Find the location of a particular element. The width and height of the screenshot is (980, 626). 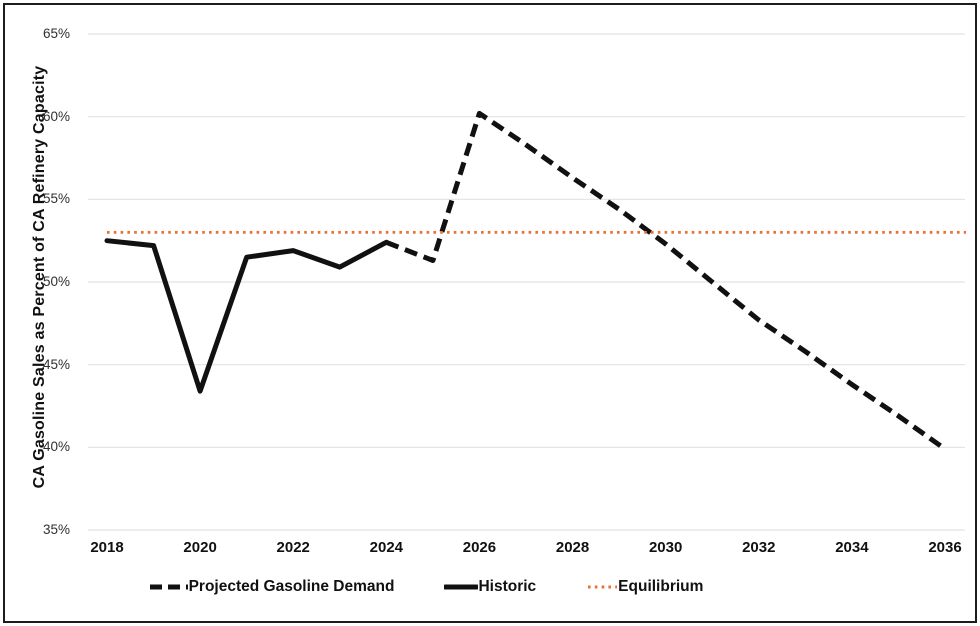

x-tick-label-2030: 2030 is located at coordinates (665, 547).